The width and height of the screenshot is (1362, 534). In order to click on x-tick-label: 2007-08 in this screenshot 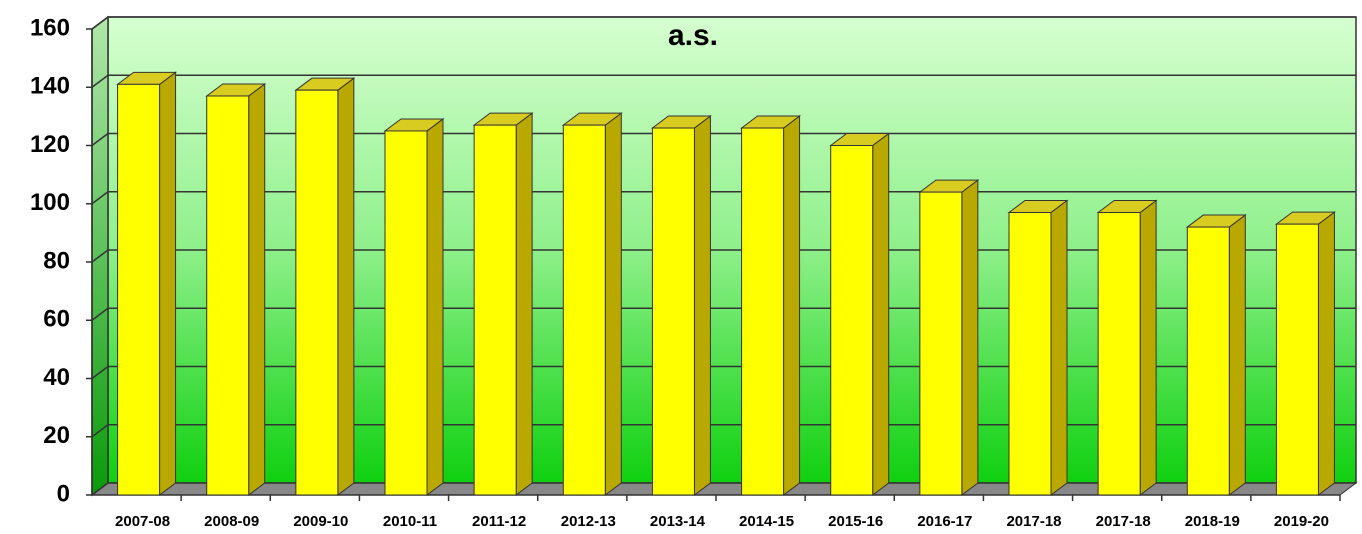, I will do `click(142, 521)`.